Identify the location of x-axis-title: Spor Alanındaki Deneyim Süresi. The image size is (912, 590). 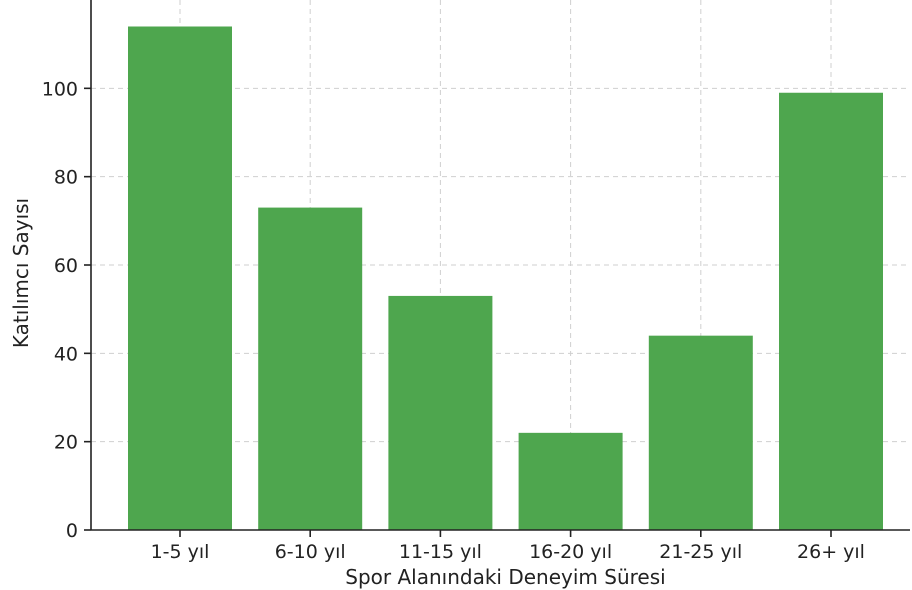
(505, 577).